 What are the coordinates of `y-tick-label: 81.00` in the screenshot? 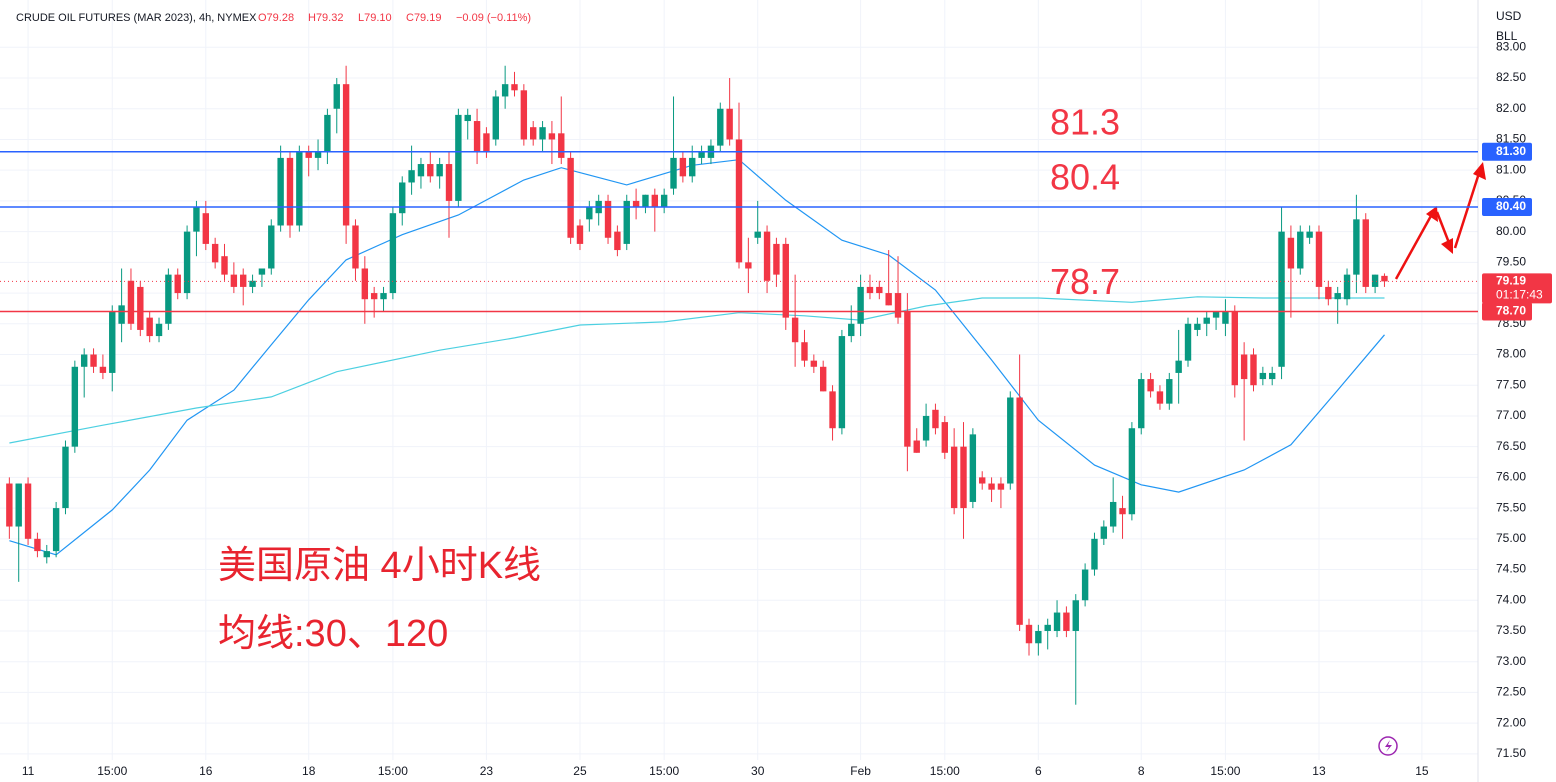 It's located at (1511, 169).